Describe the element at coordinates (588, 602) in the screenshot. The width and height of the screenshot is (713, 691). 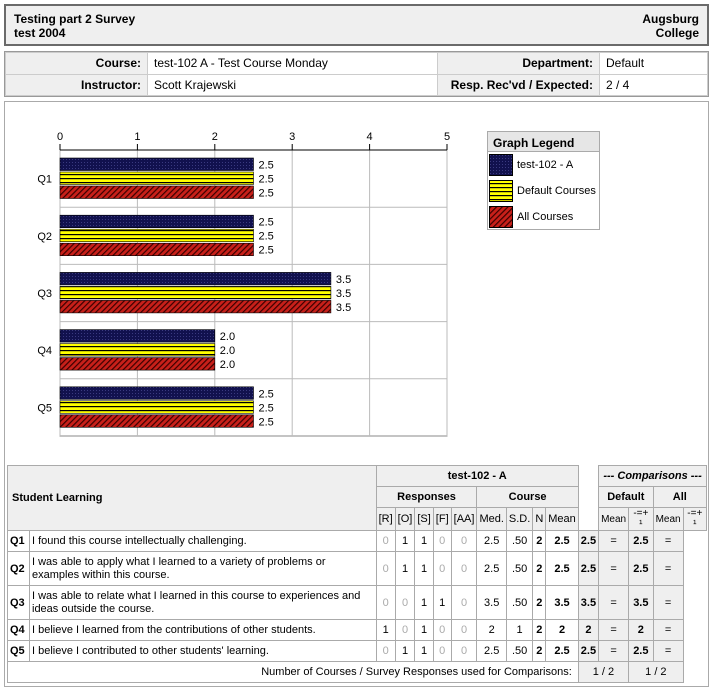
I see `default-mean: 3.5` at that location.